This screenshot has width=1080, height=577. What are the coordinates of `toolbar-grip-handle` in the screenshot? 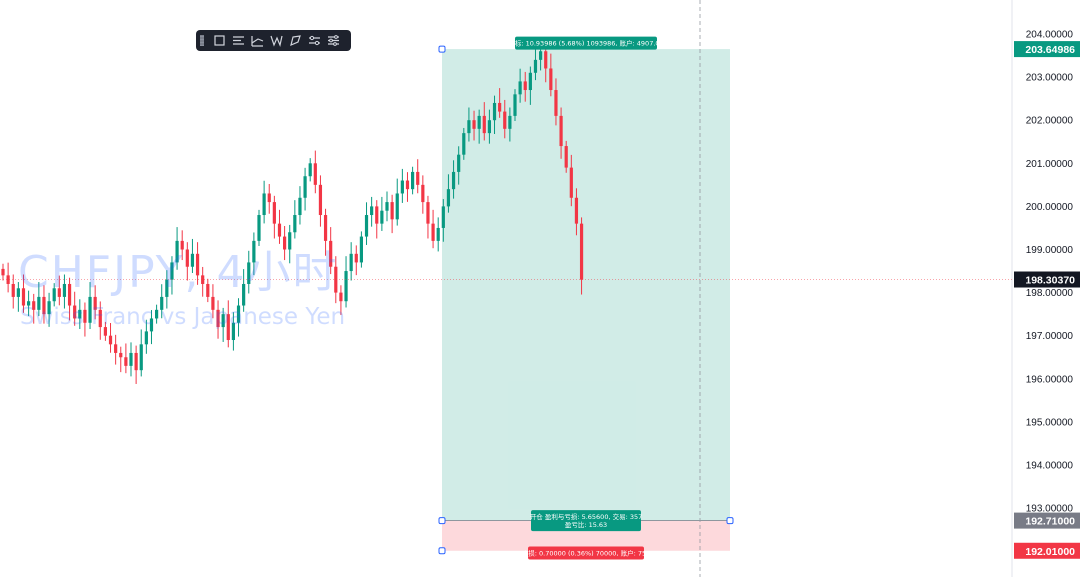 It's located at (202, 40).